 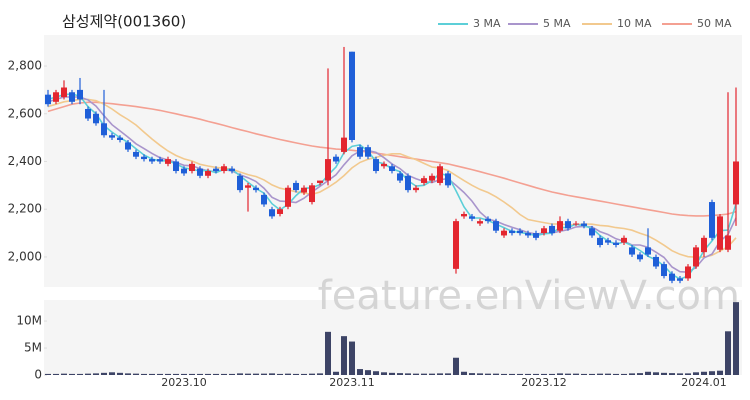 I want to click on x-tick-label: 2024.01, so click(x=704, y=382).